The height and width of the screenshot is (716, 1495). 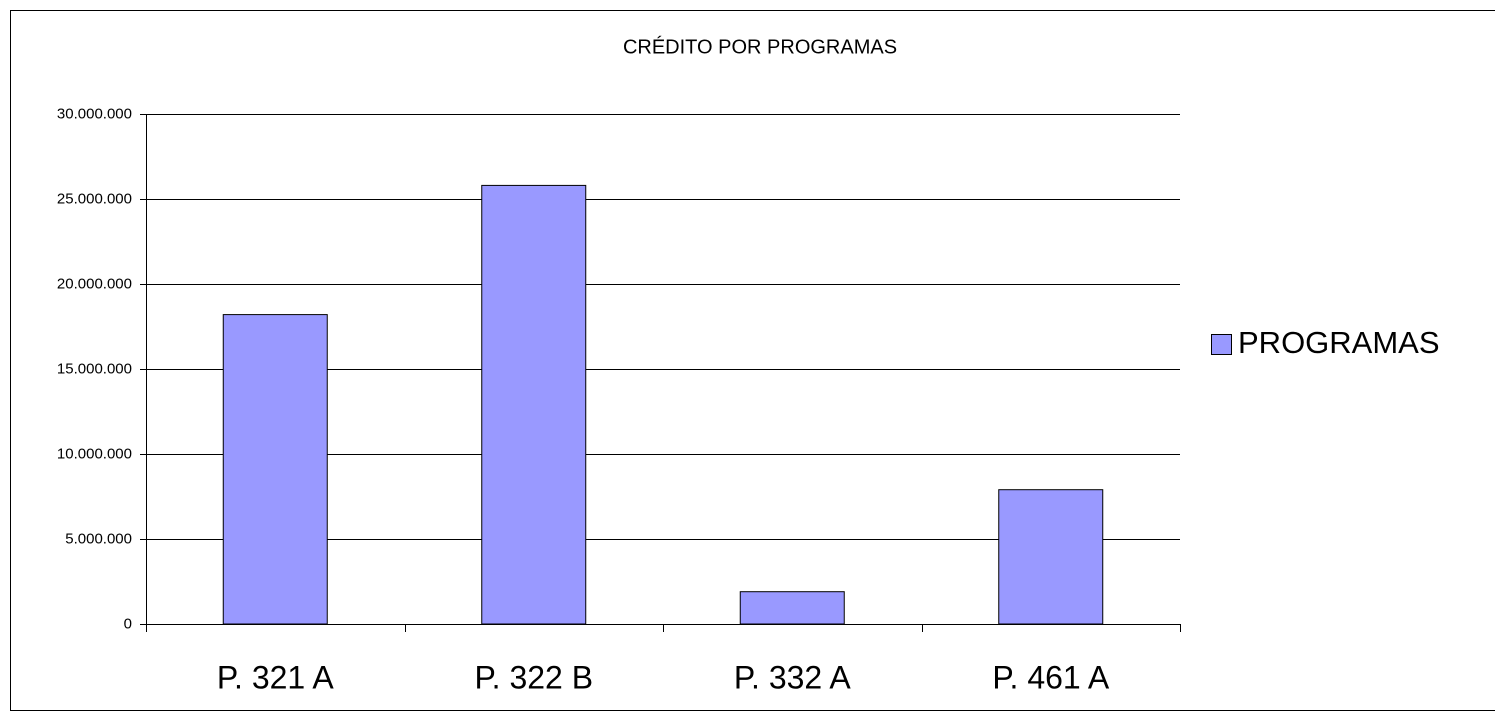 What do you see at coordinates (128, 623) in the screenshot?
I see `y-tick-label: 0` at bounding box center [128, 623].